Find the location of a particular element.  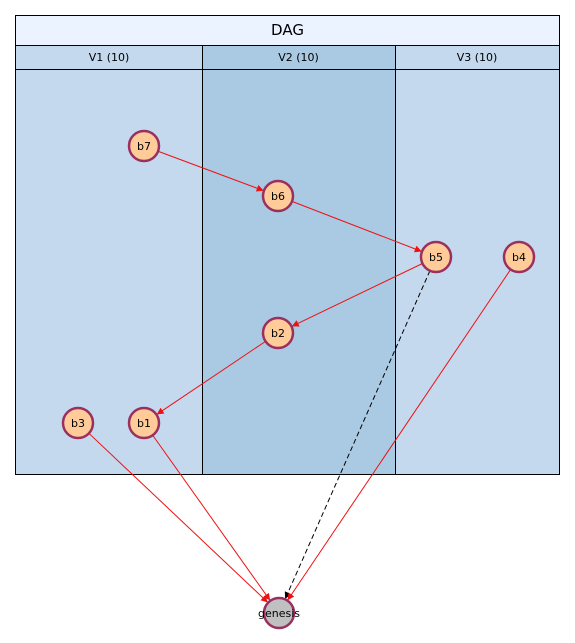

node-label: b2 is located at coordinates (278, 333).